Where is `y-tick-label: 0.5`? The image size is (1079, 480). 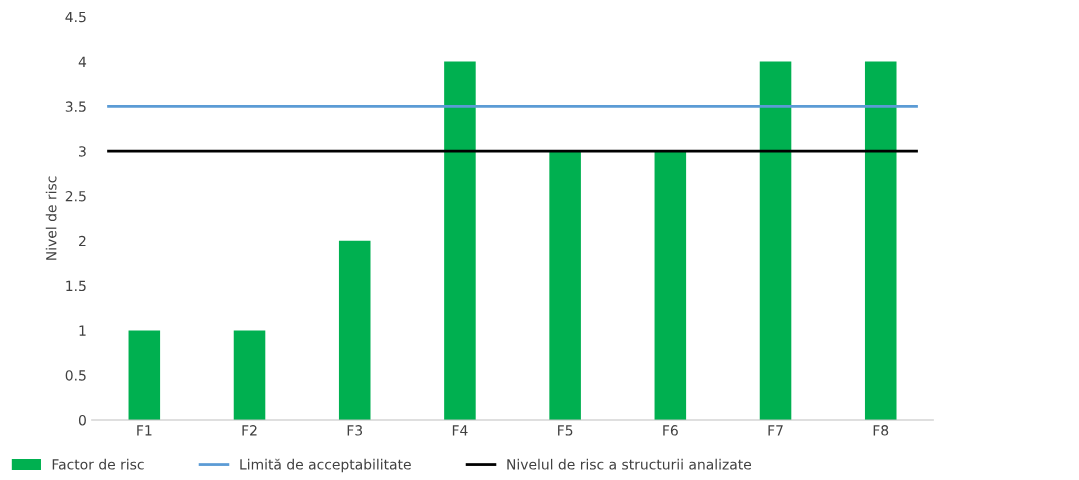
y-tick-label: 0.5 is located at coordinates (75, 375).